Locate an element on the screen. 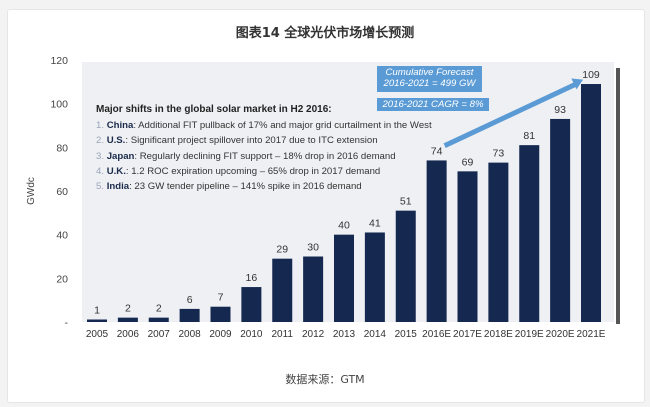 This screenshot has height=407, width=650. data-label: 40 is located at coordinates (344, 226).